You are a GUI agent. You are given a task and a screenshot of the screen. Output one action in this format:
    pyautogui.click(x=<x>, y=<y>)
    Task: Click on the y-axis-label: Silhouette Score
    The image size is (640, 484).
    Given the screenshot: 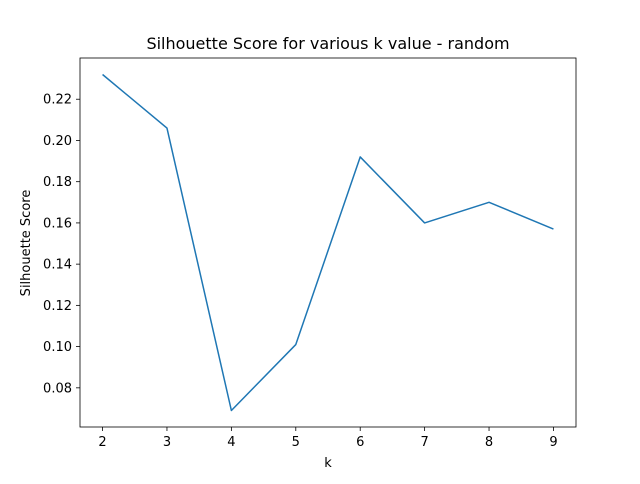 What is the action you would take?
    pyautogui.click(x=26, y=243)
    